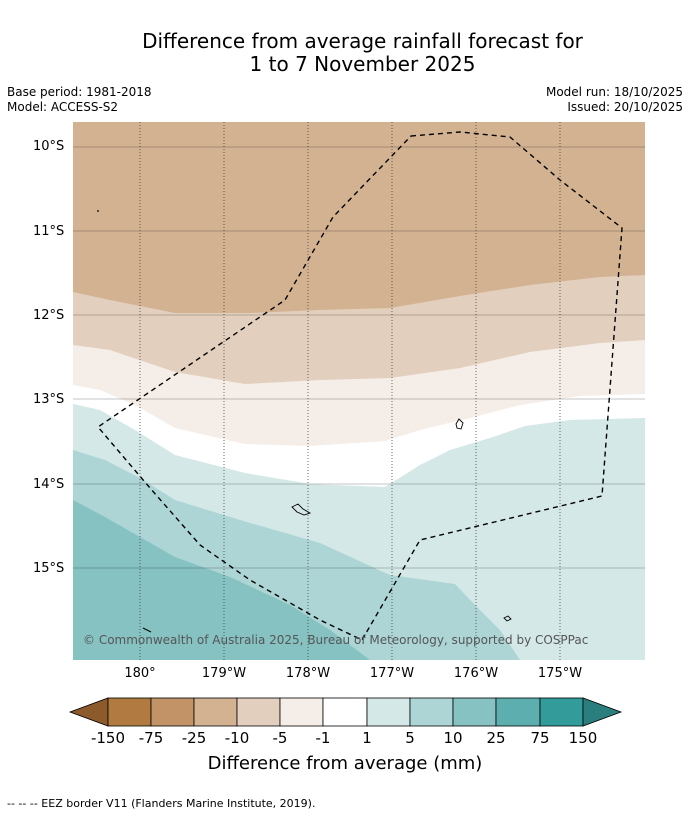 The image size is (690, 816). Describe the element at coordinates (88, 712) in the screenshot. I see `legend-arrow-low` at that location.